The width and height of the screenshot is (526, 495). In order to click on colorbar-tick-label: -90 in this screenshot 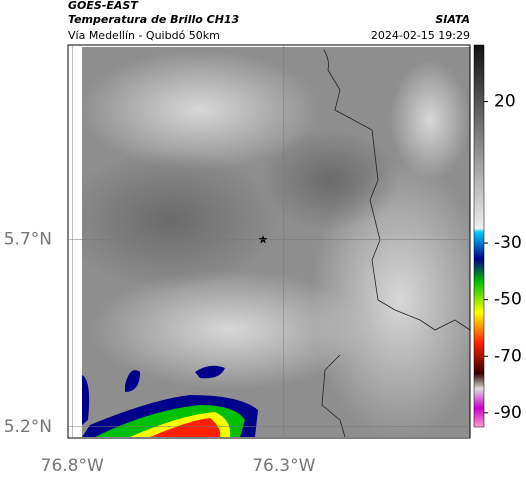, I will do `click(508, 413)`.